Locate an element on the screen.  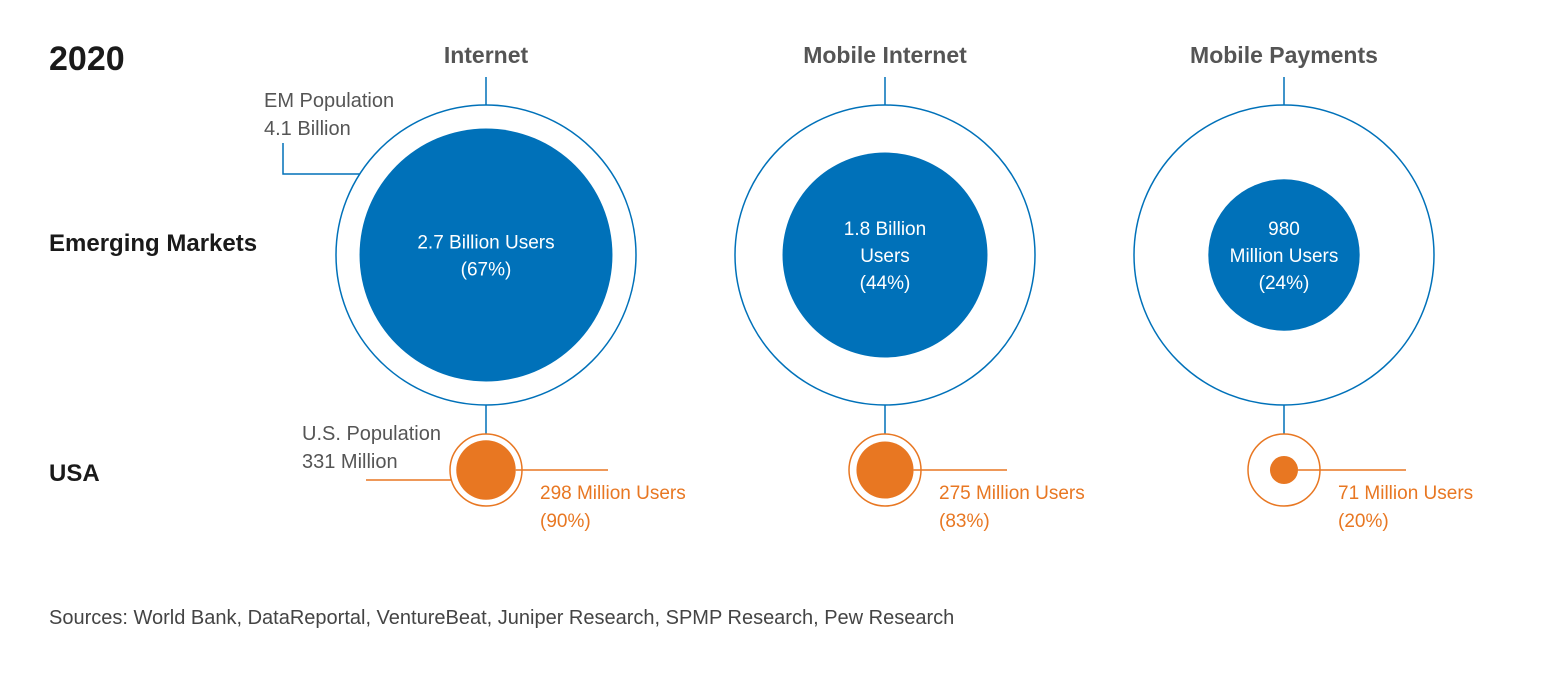
em-population-ring-mobile-internet is located at coordinates (885, 255).